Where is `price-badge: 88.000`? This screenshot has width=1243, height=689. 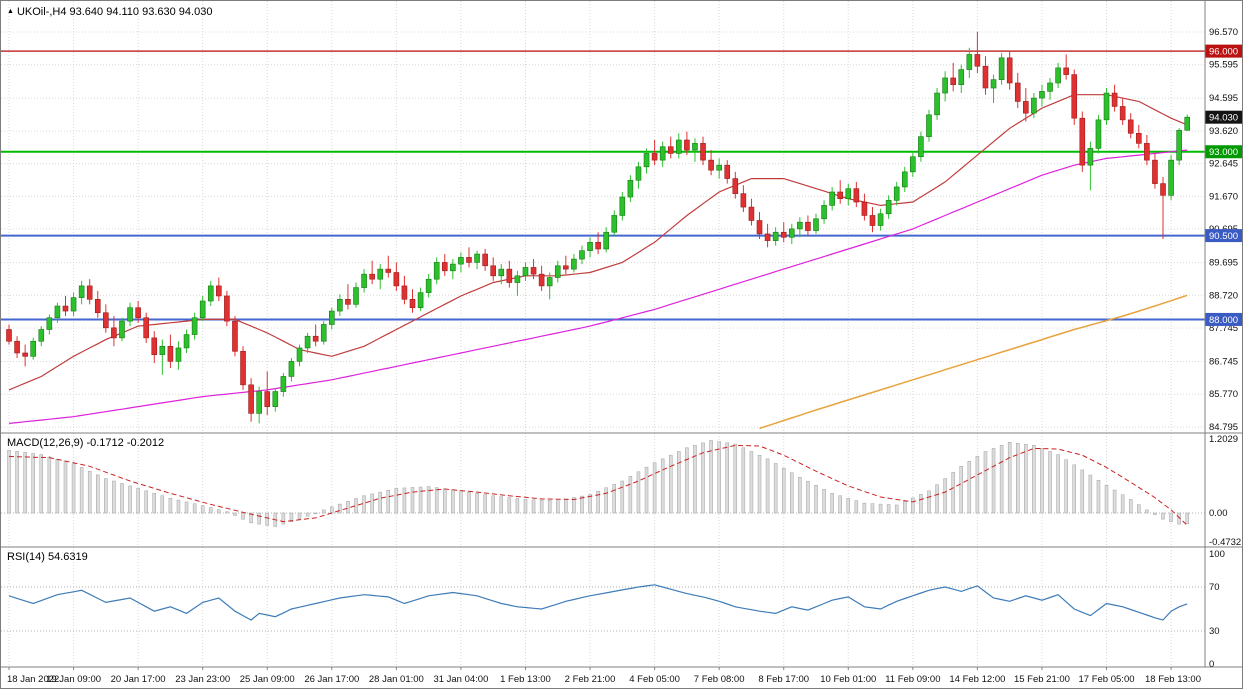 price-badge: 88.000 is located at coordinates (1223, 319).